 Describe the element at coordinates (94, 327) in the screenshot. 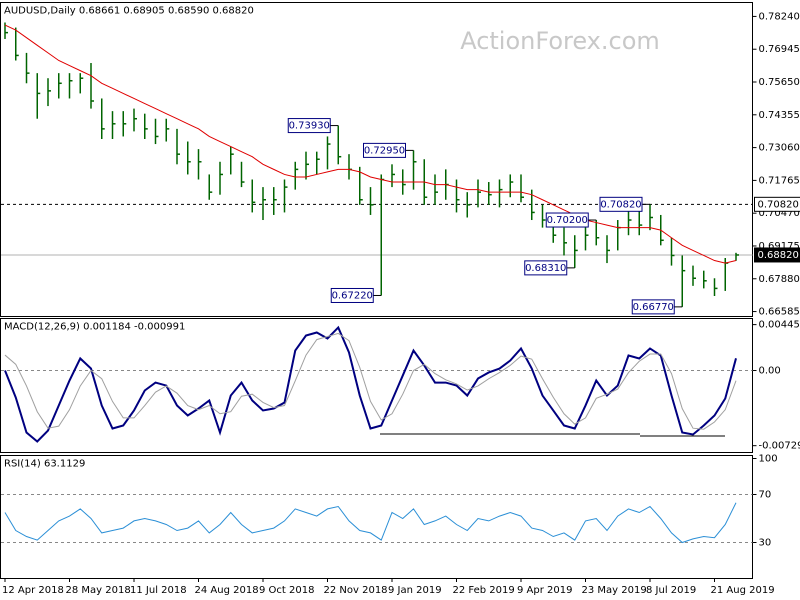

I see `panel-title: MACD(12,26,9) 0.001184 -0.000991` at that location.